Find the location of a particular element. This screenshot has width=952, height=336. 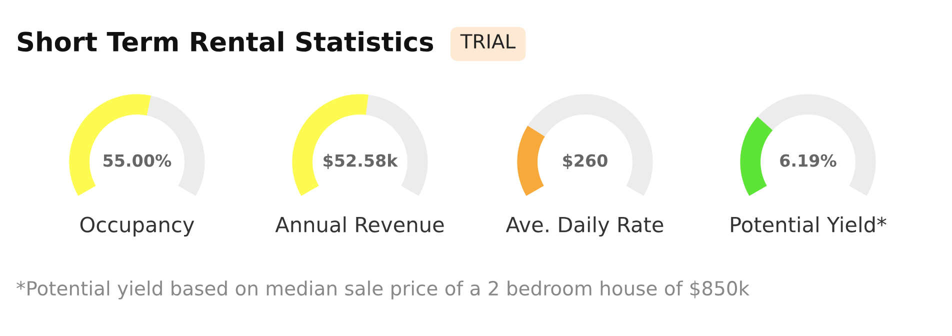

text: Short Term Rental Statistics is located at coordinates (226, 41).